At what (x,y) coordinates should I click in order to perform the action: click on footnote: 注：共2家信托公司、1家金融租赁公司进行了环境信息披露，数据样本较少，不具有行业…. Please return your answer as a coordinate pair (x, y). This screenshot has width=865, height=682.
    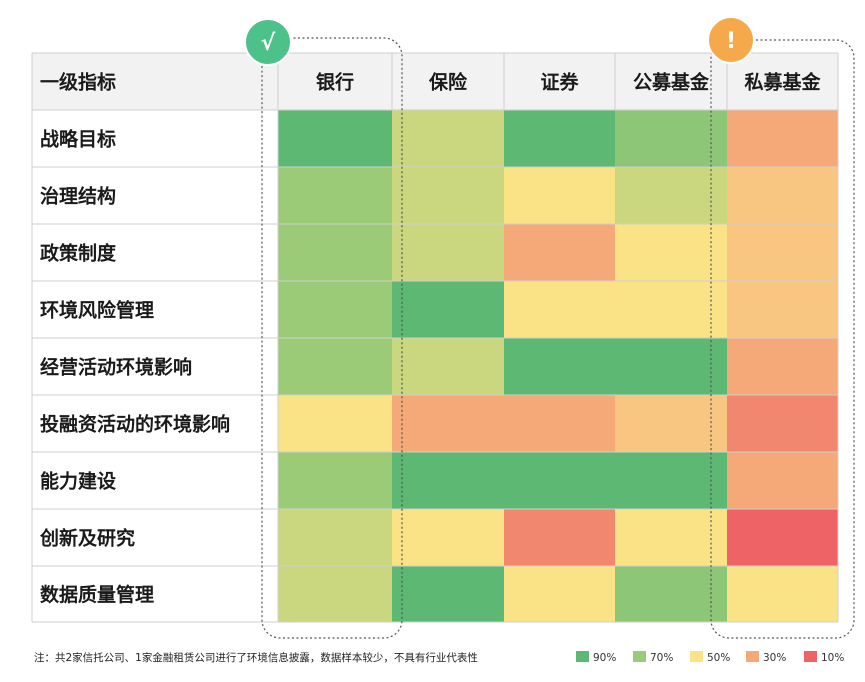
    Looking at the image, I should click on (256, 657).